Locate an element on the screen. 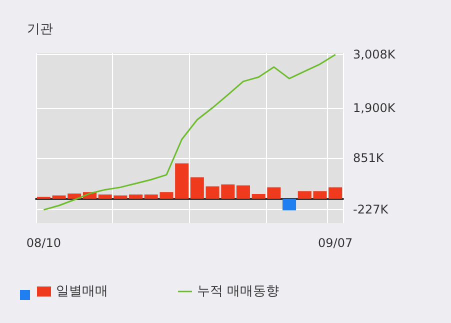 This screenshot has width=451, height=323. x-tick-label: 08/10 is located at coordinates (43, 243).